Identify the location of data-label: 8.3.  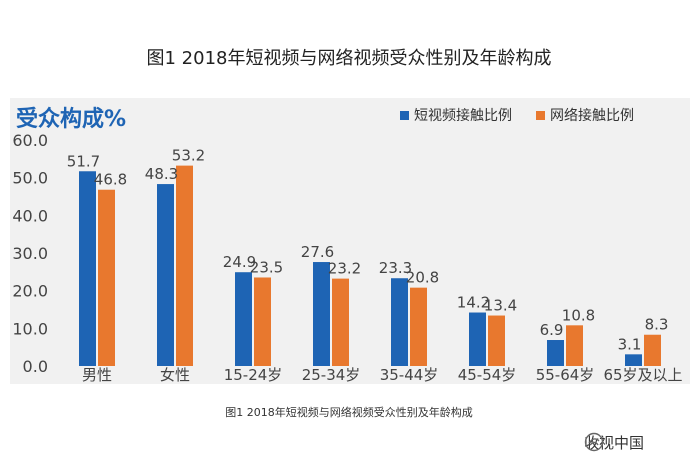
(657, 325).